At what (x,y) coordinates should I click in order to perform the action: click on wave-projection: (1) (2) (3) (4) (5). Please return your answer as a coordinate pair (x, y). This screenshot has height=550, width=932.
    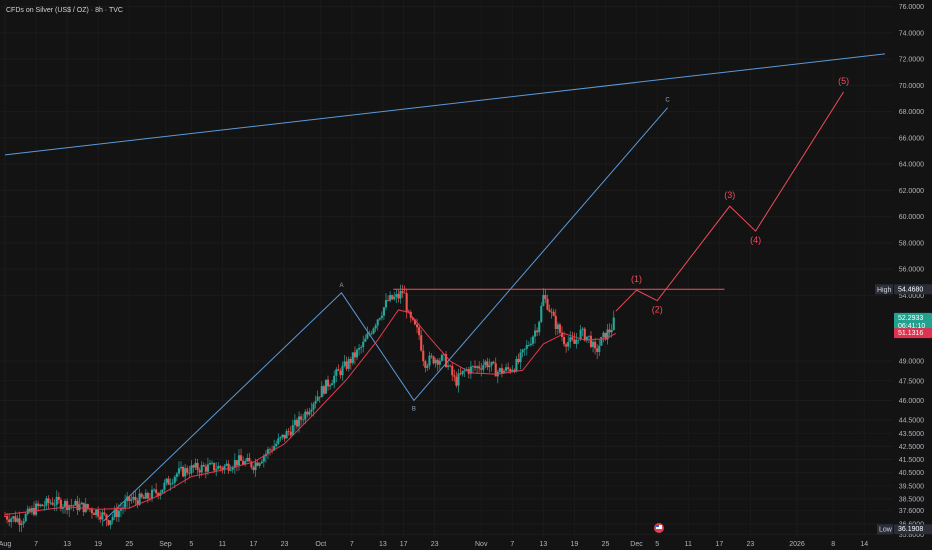
    Looking at the image, I should click on (732, 195).